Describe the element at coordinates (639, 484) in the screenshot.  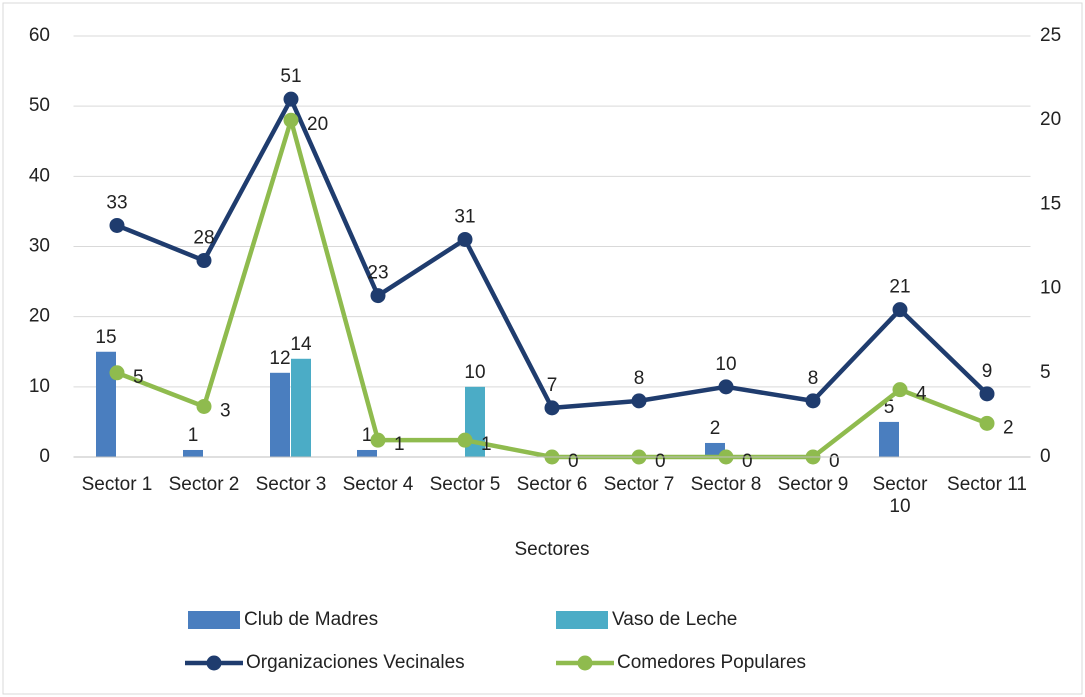
I see `x-tick-label: Sector 7` at that location.